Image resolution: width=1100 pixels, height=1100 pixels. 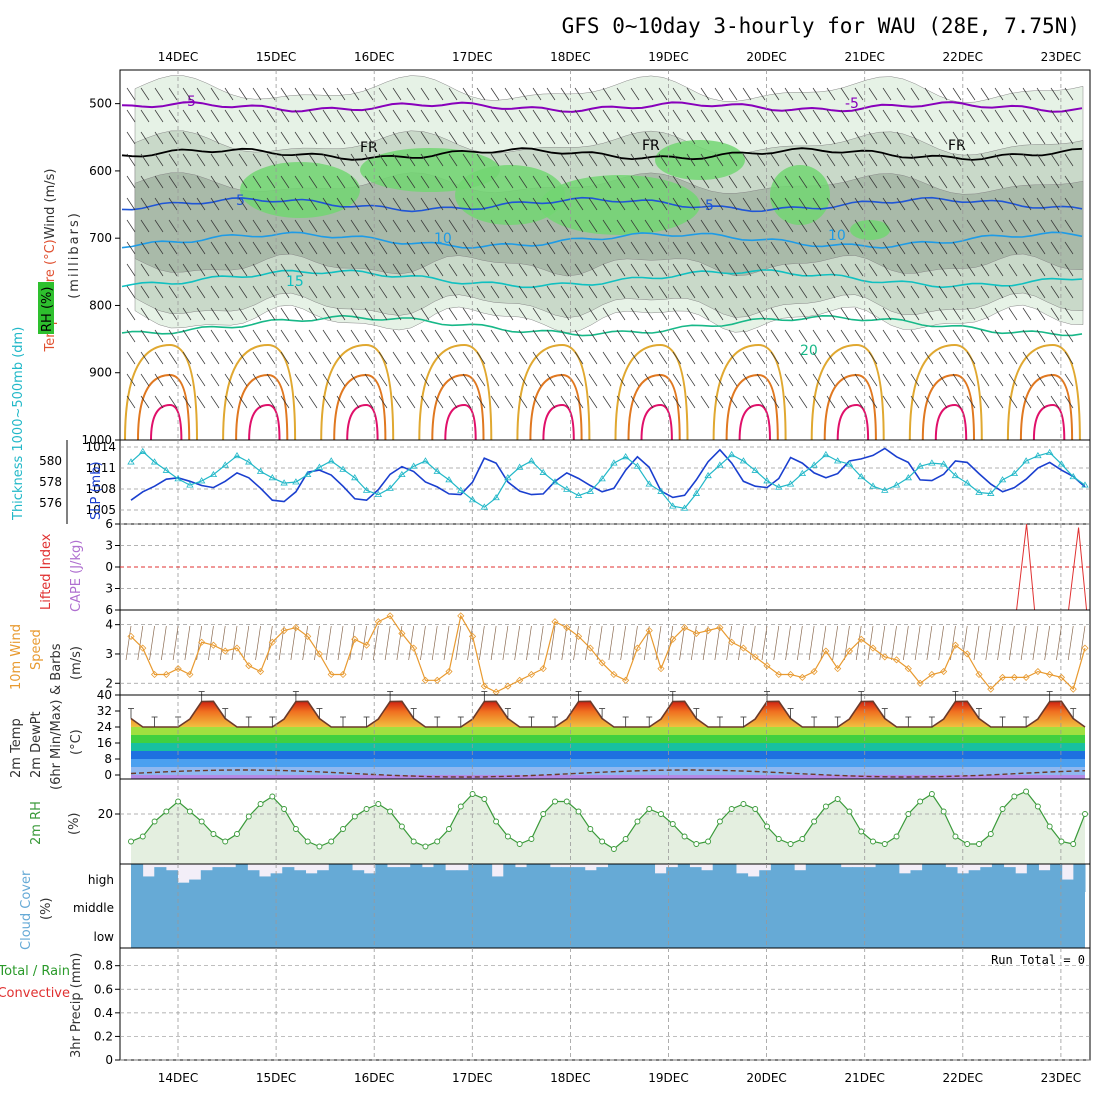 I want to click on cloud-category-label: high, so click(x=101, y=880).